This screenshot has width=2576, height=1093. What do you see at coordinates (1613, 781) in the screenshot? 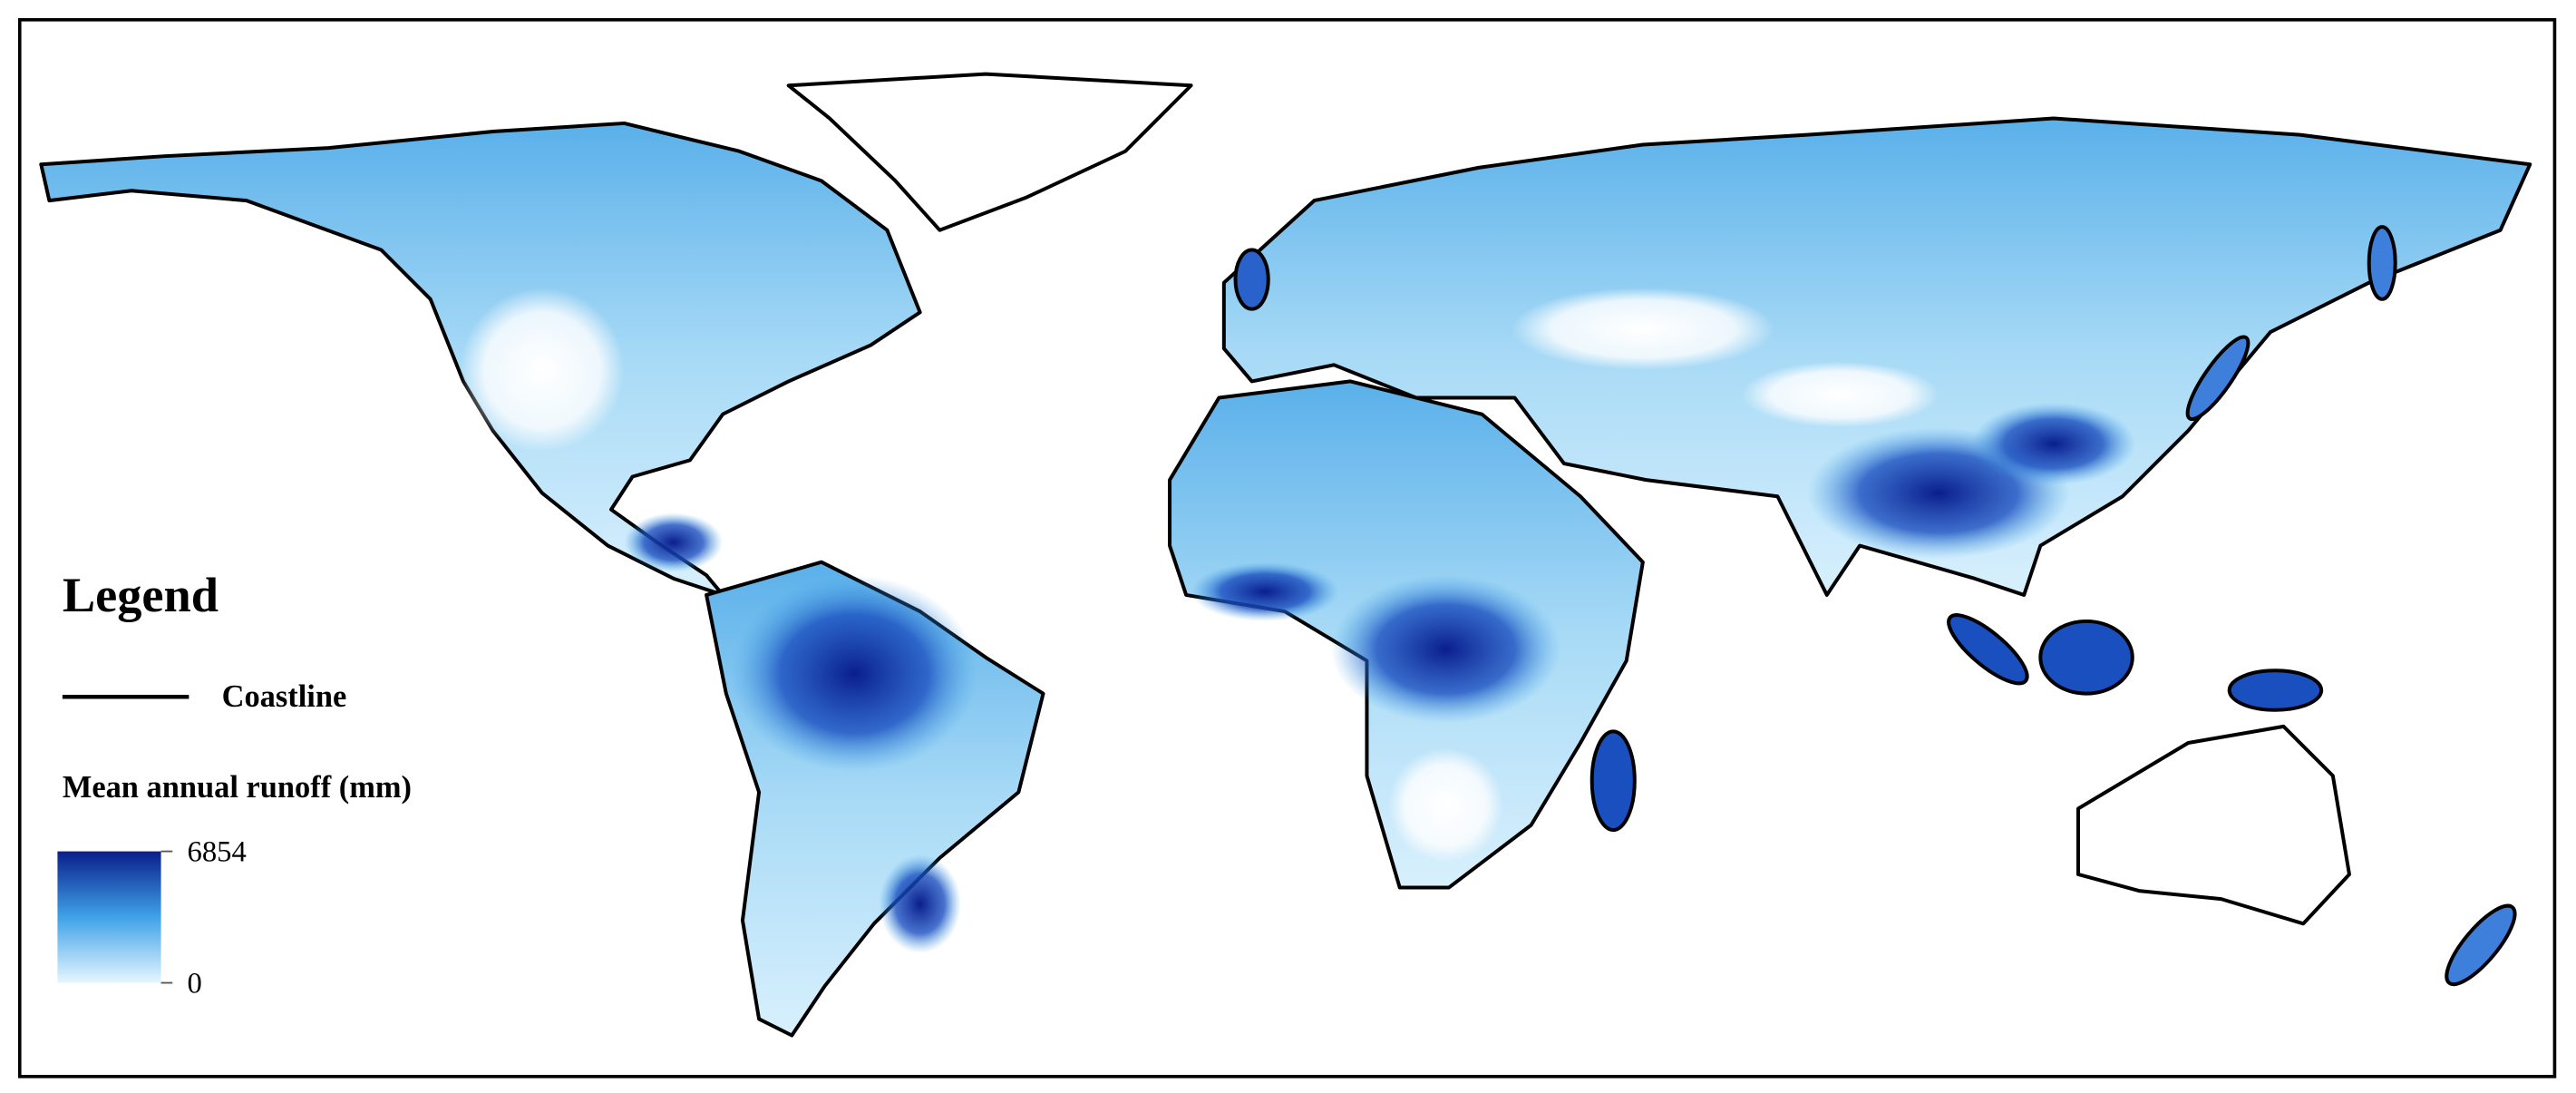
I see `madagascar` at bounding box center [1613, 781].